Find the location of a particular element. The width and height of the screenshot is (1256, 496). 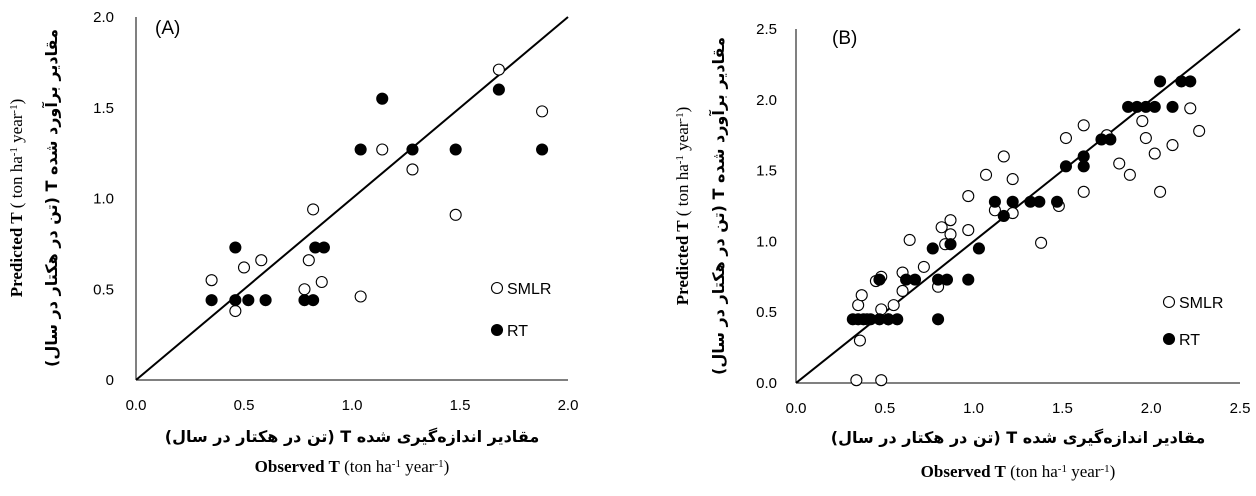

legend-label-smlr: SMLR is located at coordinates (1201, 303).